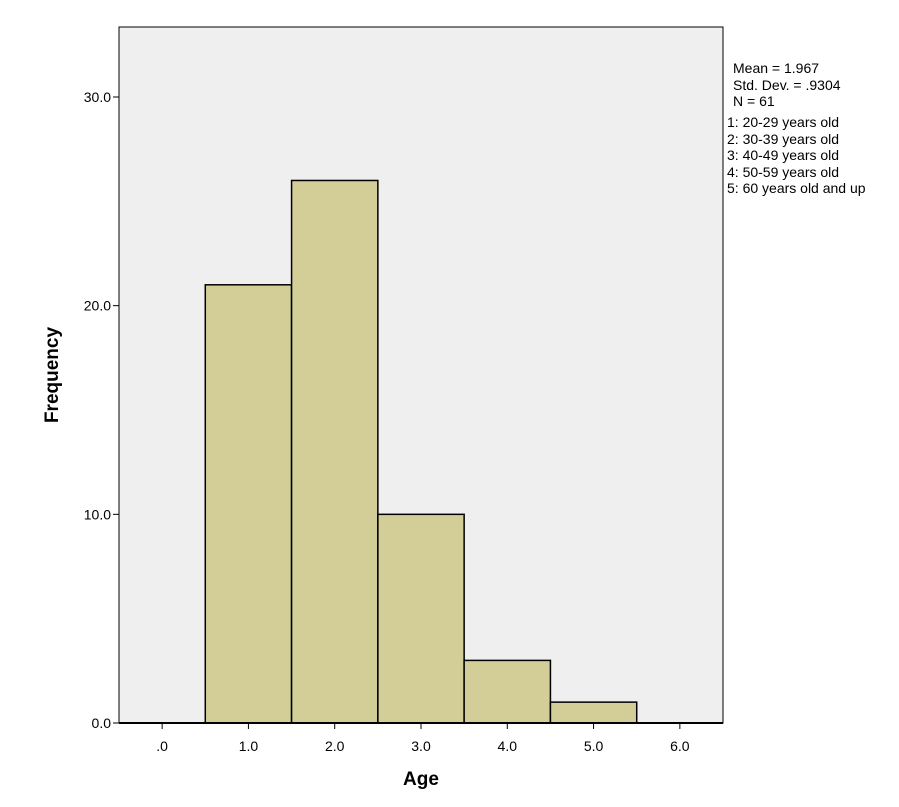 This screenshot has height=807, width=899. What do you see at coordinates (754, 101) in the screenshot?
I see `n-stat: N = 61` at bounding box center [754, 101].